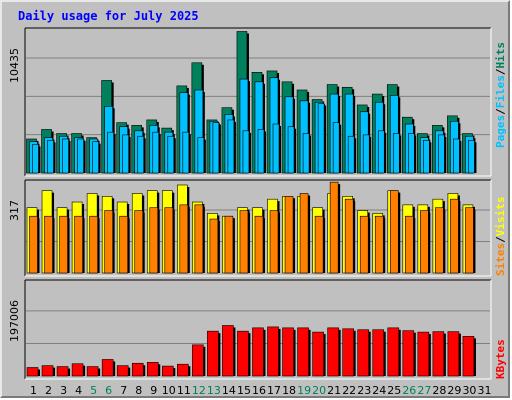  Describe the element at coordinates (439, 390) in the screenshot. I see `x-tick-label-day-28: 28` at that location.